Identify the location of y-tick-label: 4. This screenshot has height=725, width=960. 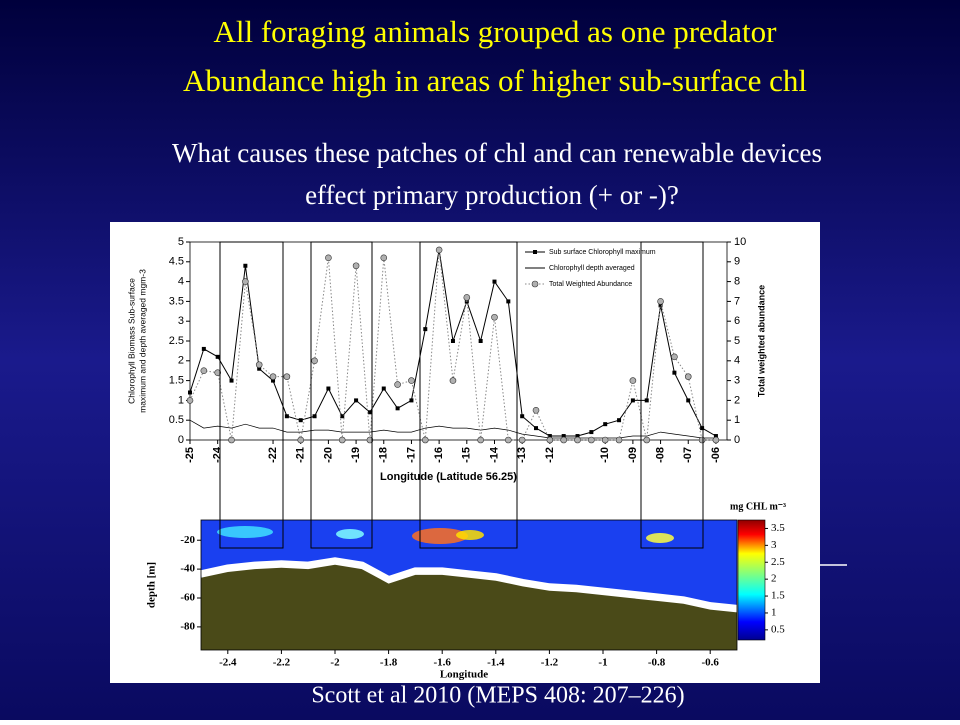
(181, 282).